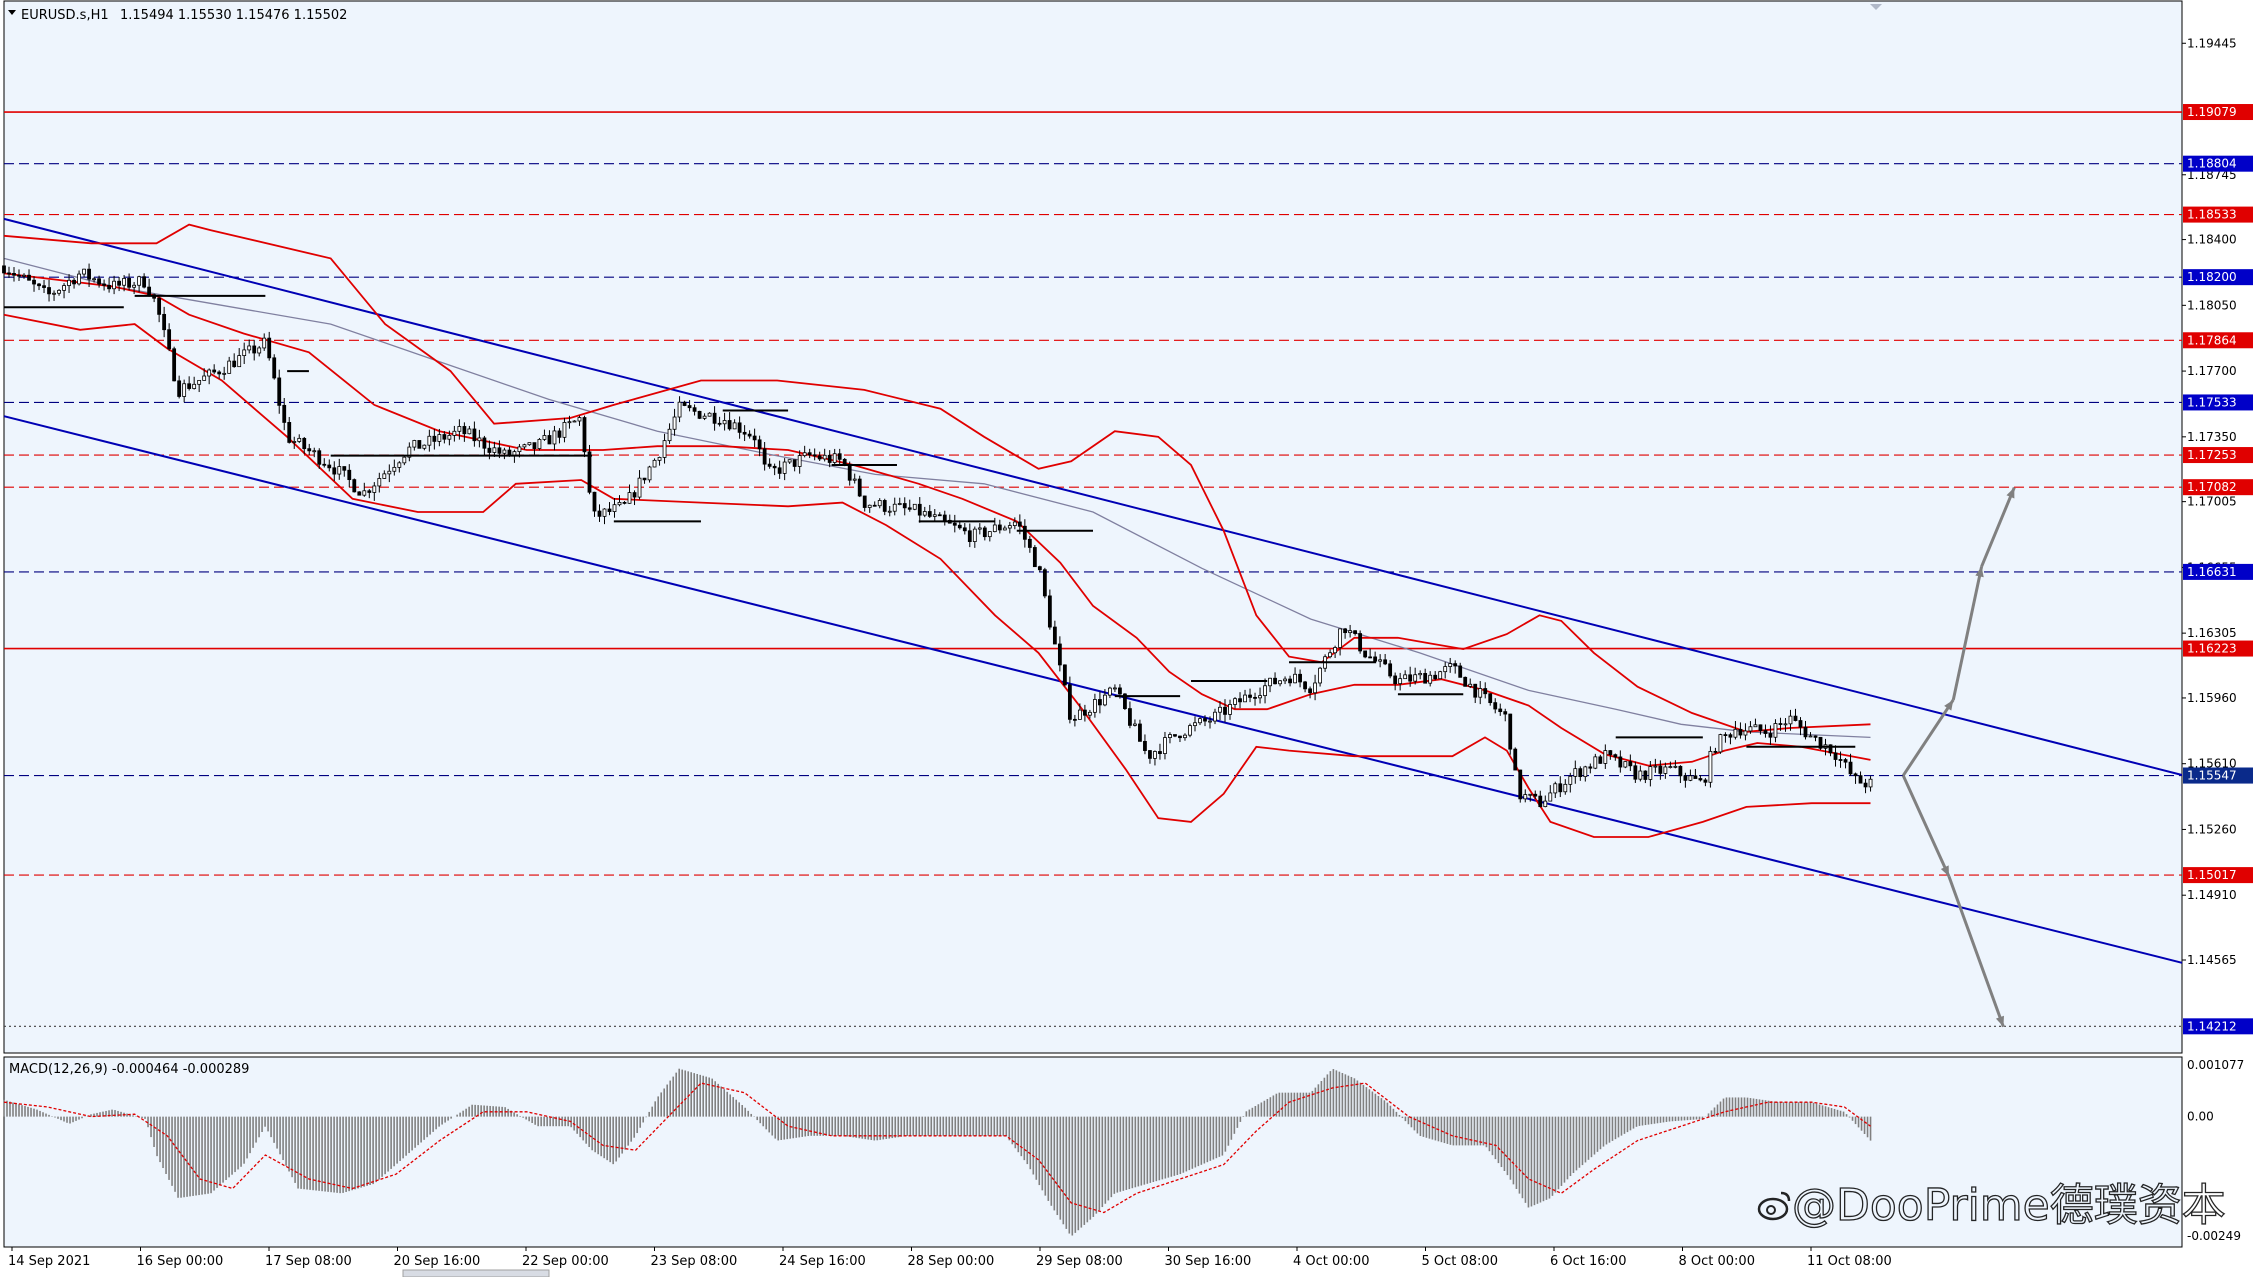 The width and height of the screenshot is (2256, 1277). I want to click on projection-arrow-up-segment, so click(1967, 633).